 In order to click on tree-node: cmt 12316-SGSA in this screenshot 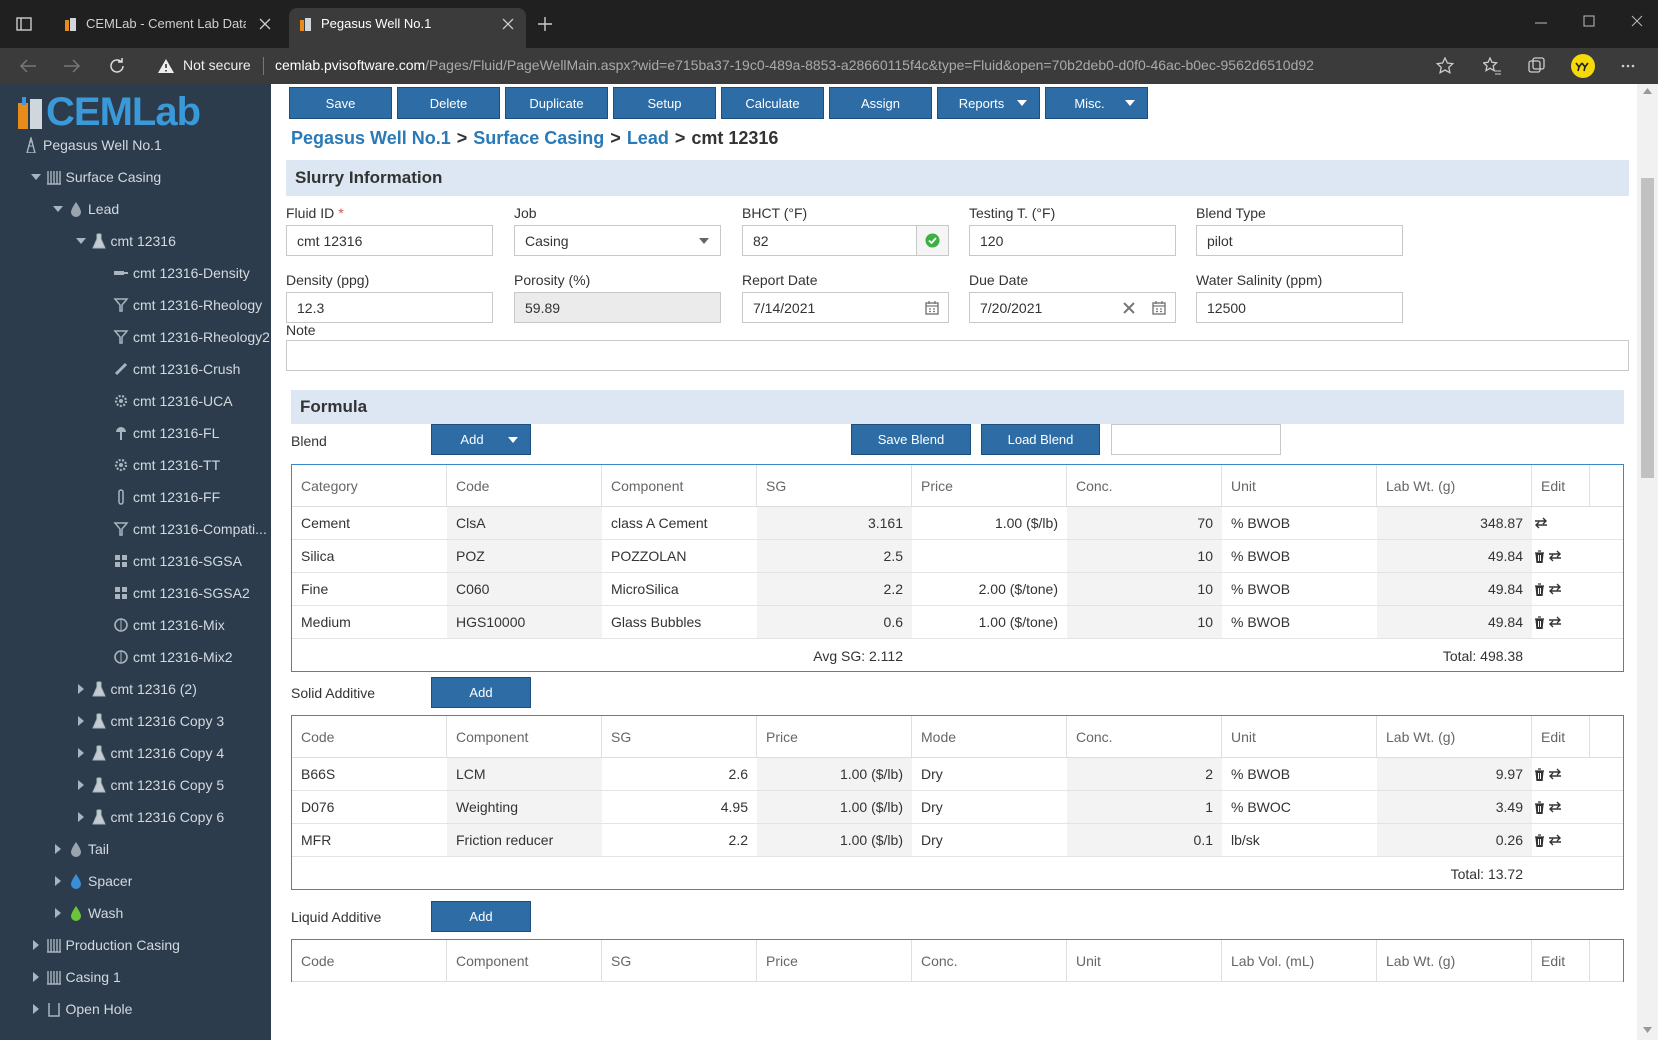, I will do `click(135, 561)`.